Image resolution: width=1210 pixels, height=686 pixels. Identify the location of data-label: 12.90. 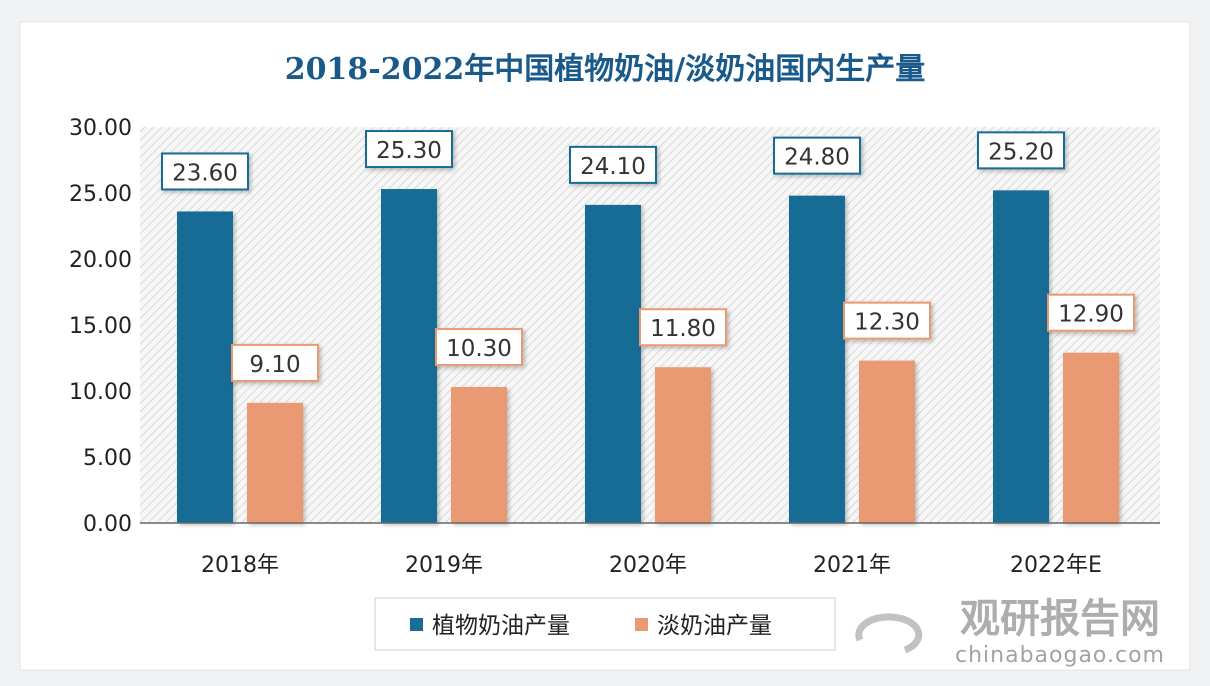
(1091, 315).